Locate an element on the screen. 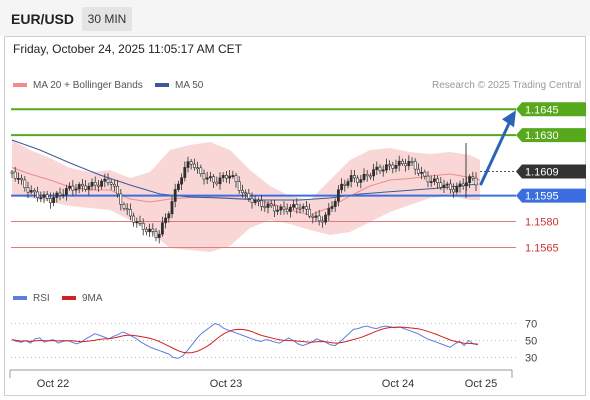 The image size is (590, 400). legend-ma50-label: MA 50 is located at coordinates (189, 85).